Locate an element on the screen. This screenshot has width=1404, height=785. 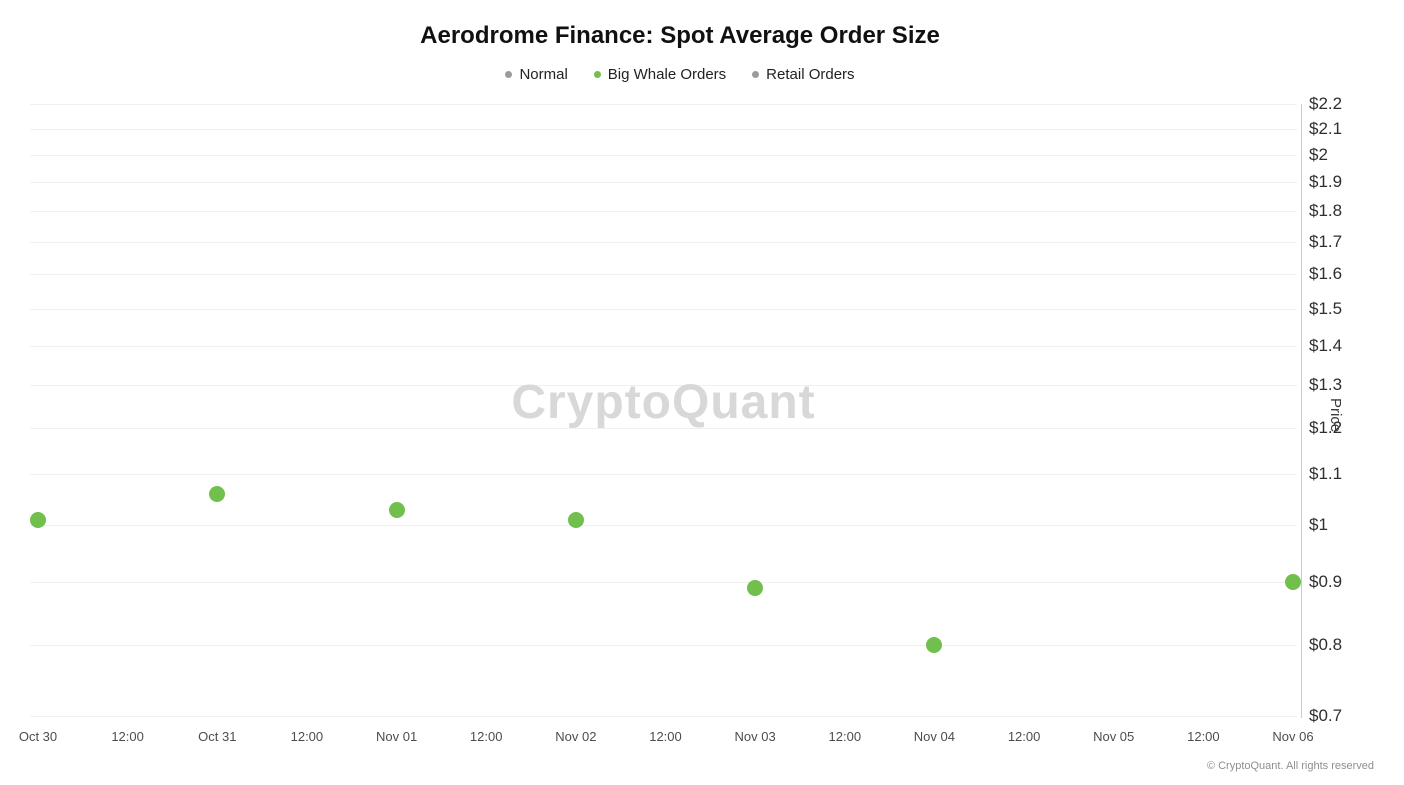
legend: Normal Big Whale Orders Retail Orders is located at coordinates (680, 74).